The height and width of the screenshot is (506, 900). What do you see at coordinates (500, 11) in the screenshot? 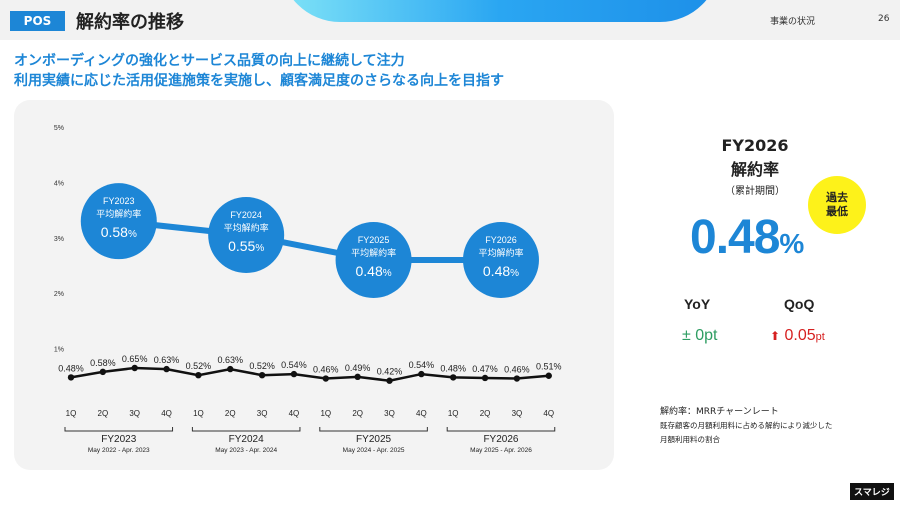
I see `header-decoration` at bounding box center [500, 11].